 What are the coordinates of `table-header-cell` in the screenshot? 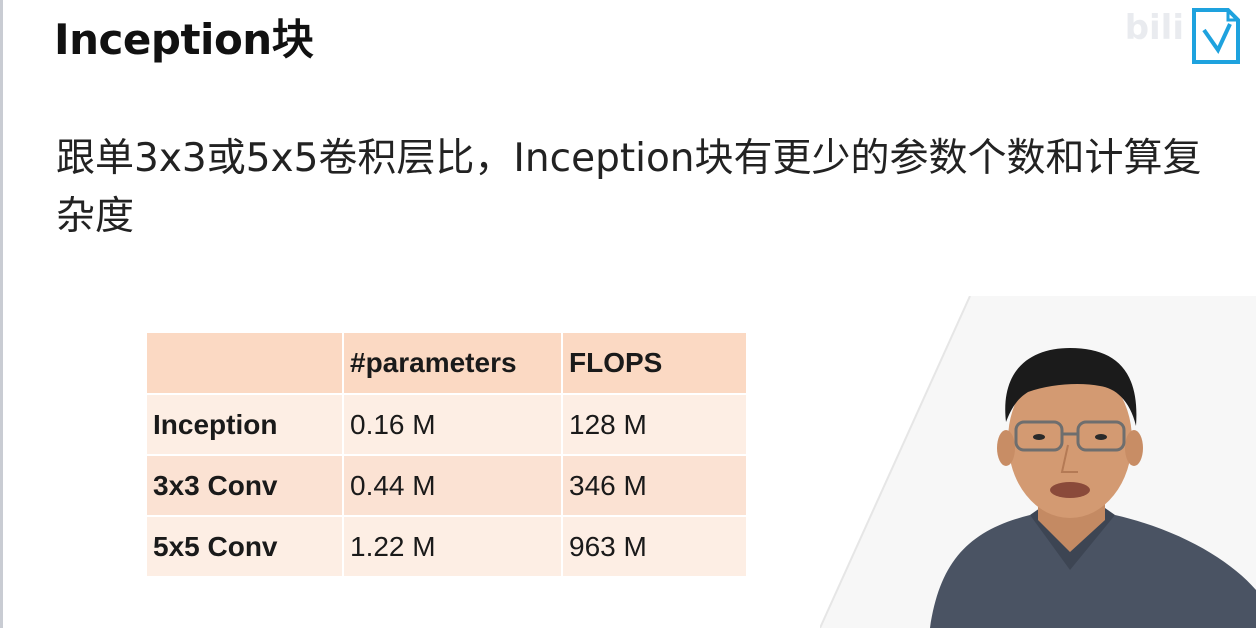 It's located at (245, 364).